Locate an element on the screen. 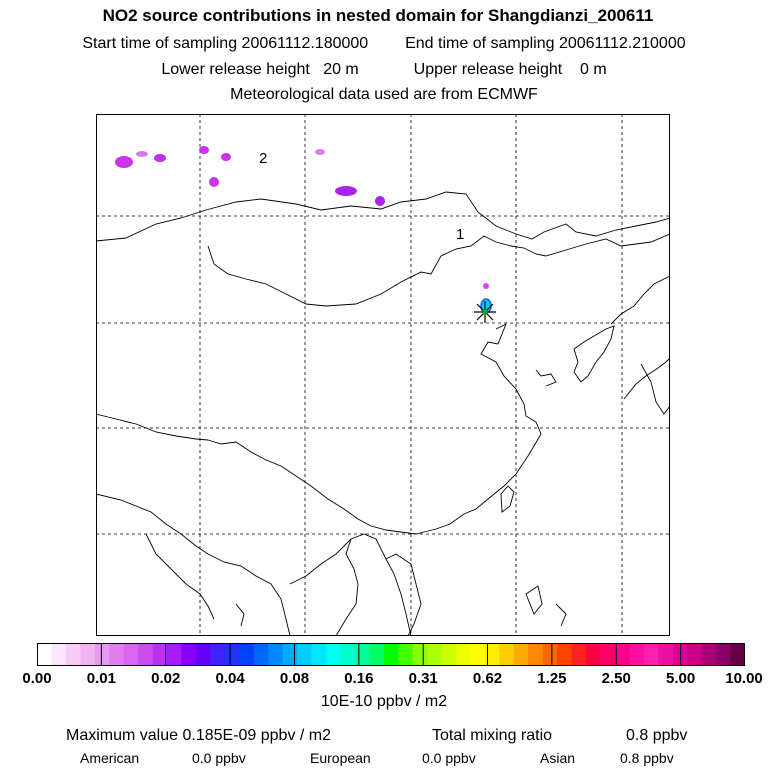  region-label-2: 2 is located at coordinates (263, 158).